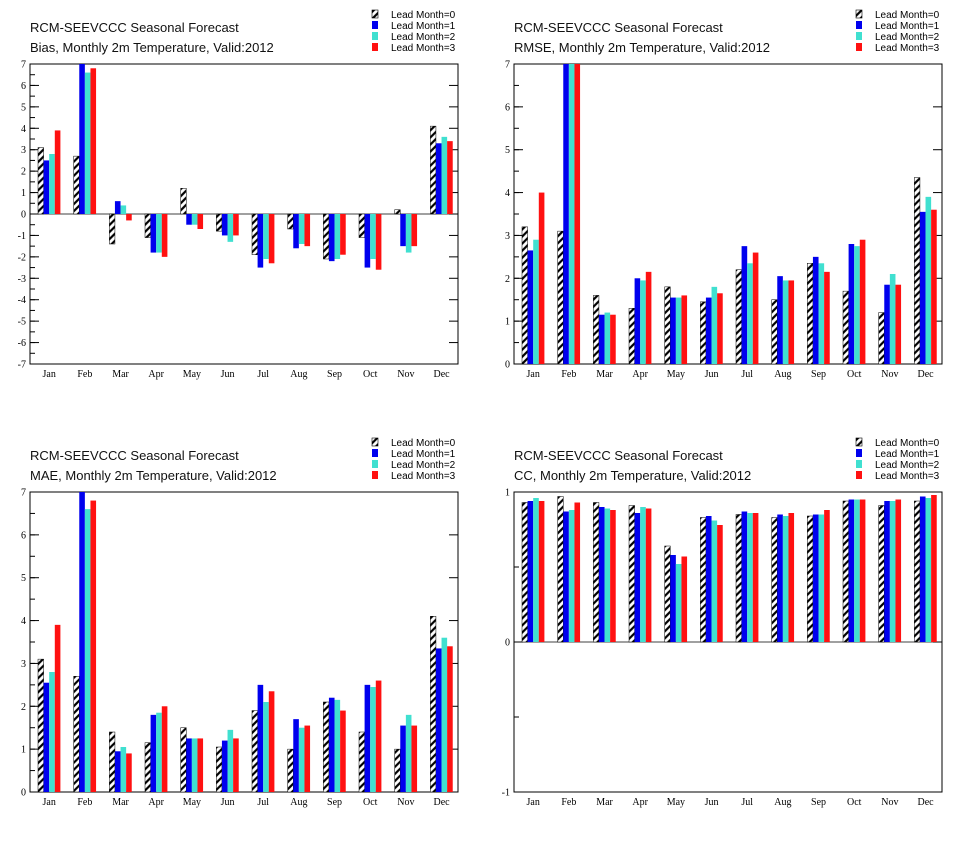 Image resolution: width=968 pixels, height=856 pixels. Describe the element at coordinates (506, 793) in the screenshot. I see `y-tick-label: -1` at that location.